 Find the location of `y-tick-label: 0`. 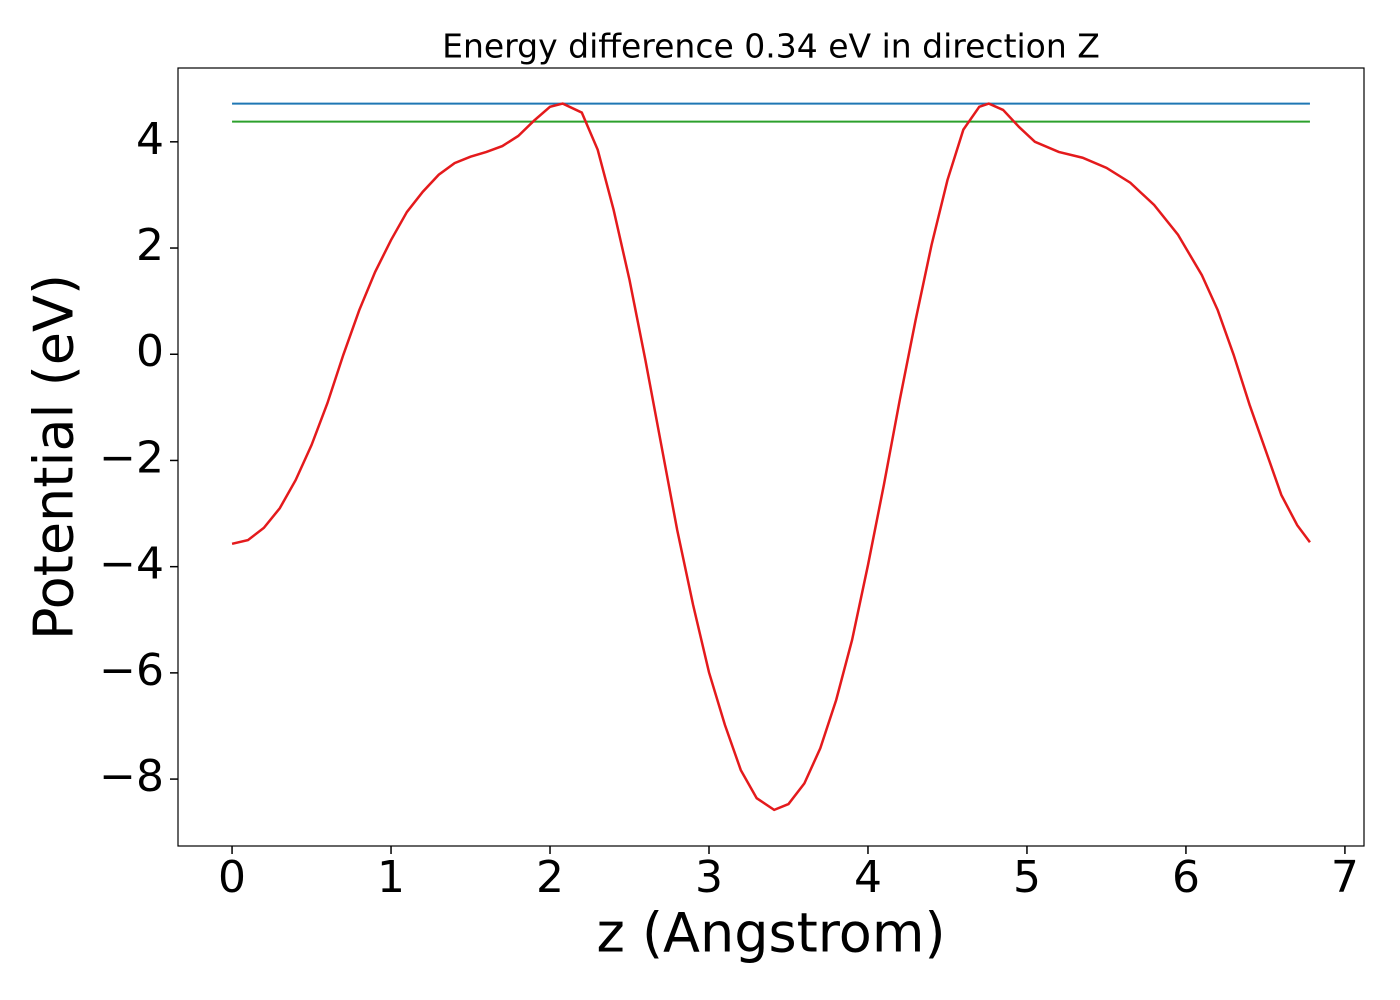

y-tick-label: 0 is located at coordinates (150, 351).